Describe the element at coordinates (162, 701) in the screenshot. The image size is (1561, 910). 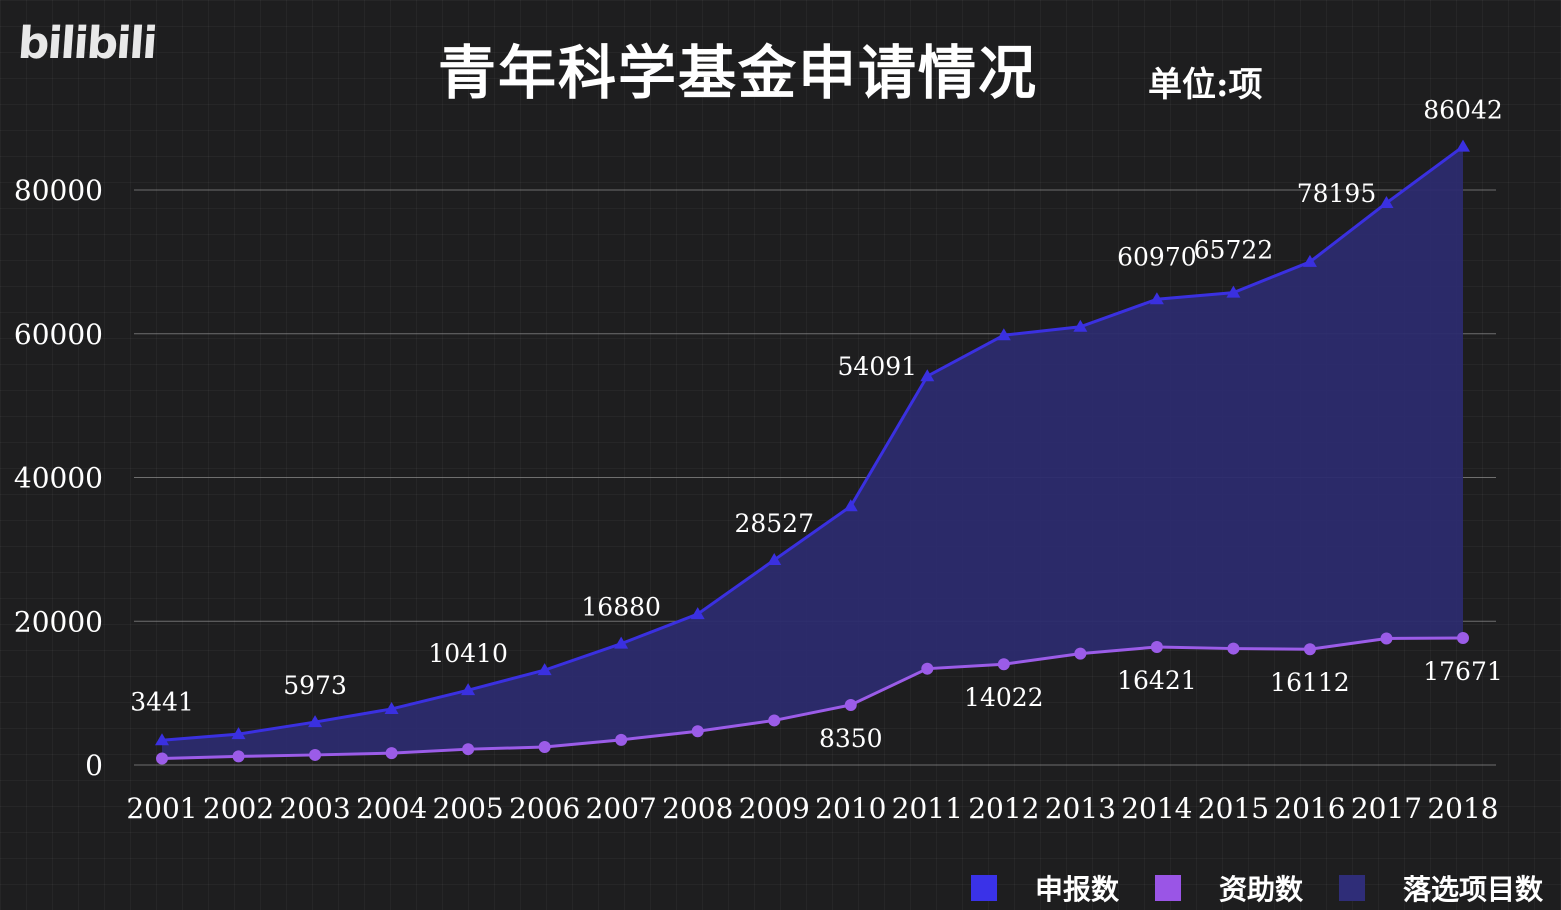
I see `data-label: 3441` at that location.